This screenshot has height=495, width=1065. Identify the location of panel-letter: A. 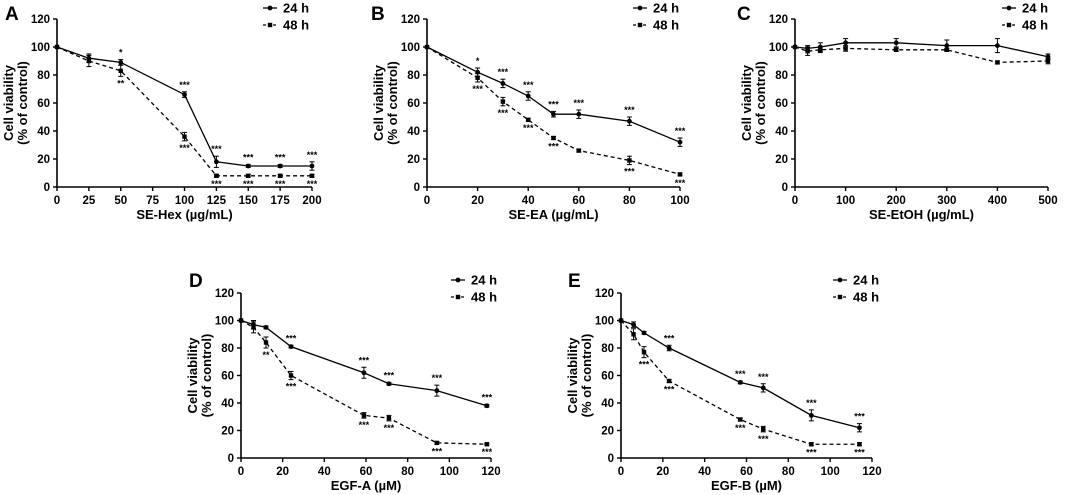
(12, 14).